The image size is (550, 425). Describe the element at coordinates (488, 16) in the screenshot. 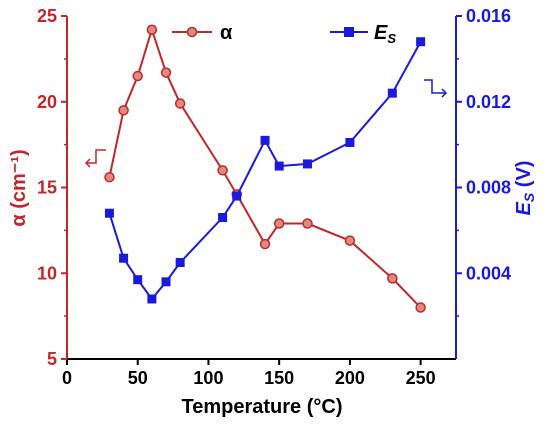

I see `right-tick-label: 0.016` at that location.